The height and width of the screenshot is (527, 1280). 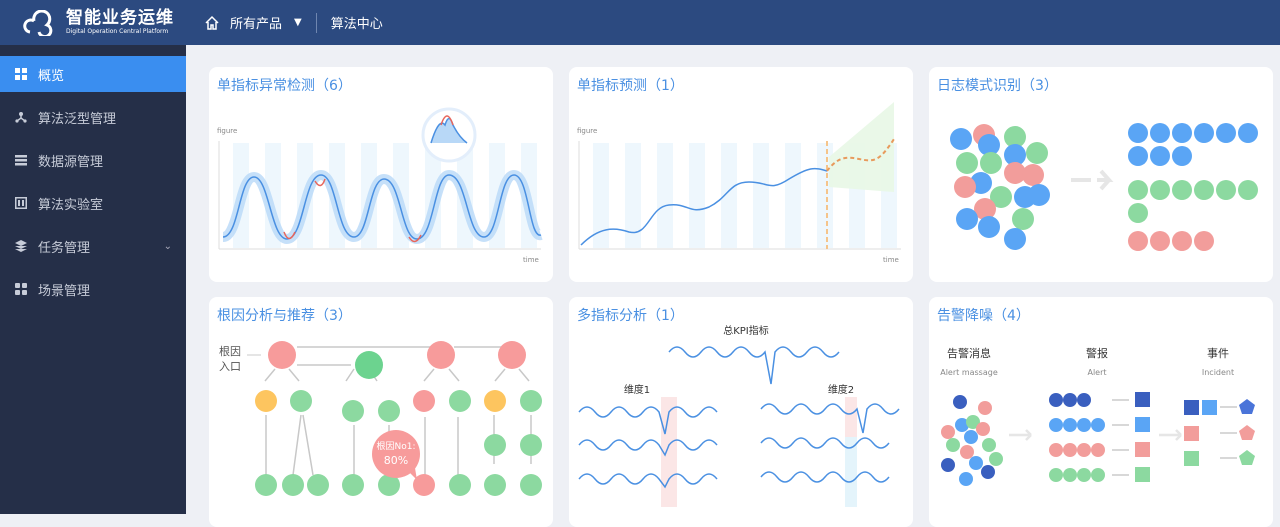 I want to click on algo-center-link: 算法中心, so click(x=356, y=24).